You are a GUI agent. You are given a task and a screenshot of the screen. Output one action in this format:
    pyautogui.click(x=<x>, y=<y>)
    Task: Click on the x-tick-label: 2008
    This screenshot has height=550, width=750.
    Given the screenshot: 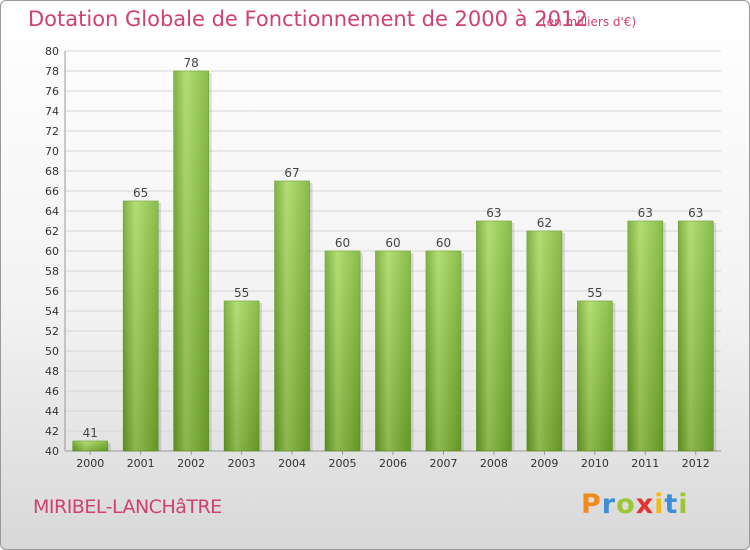 What is the action you would take?
    pyautogui.click(x=494, y=463)
    